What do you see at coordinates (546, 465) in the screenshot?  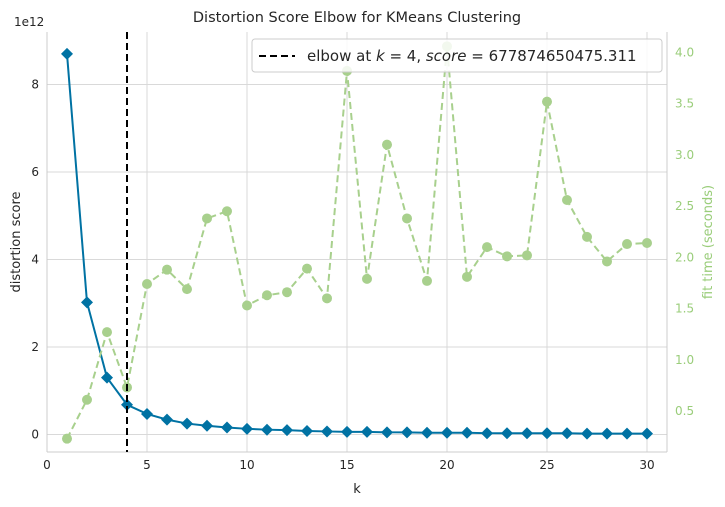 I see `x-tick-label: 25` at bounding box center [546, 465].